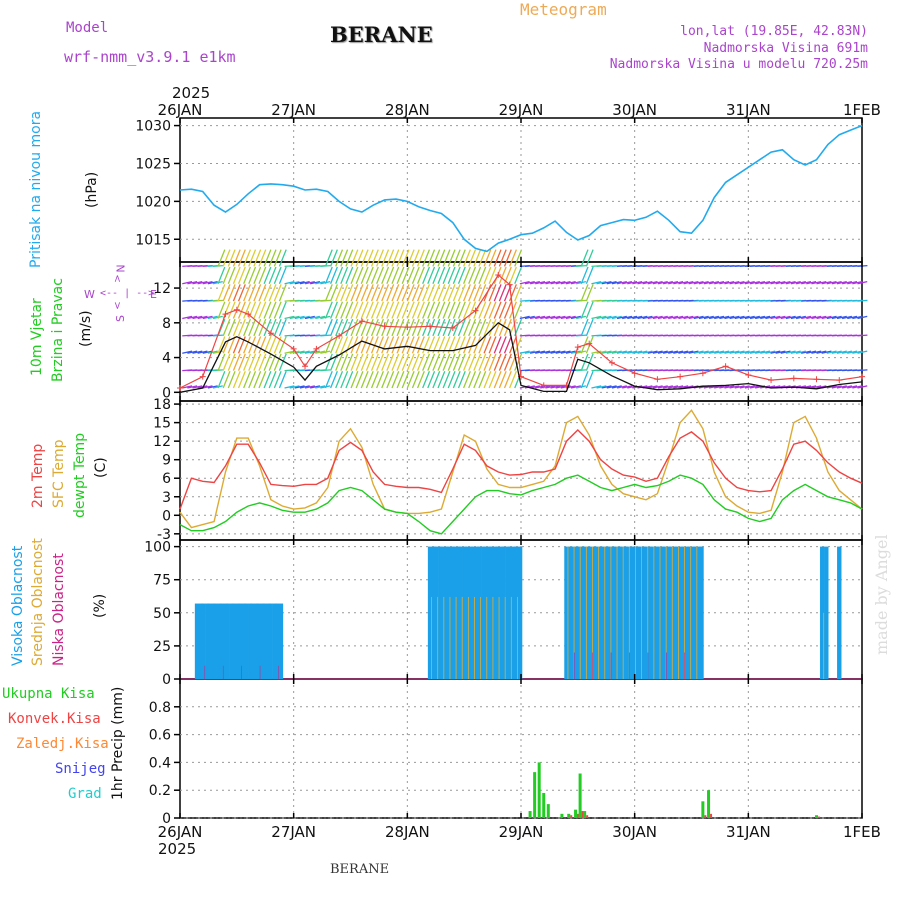  I want to click on y-tick-label: 0.4, so click(160, 763).